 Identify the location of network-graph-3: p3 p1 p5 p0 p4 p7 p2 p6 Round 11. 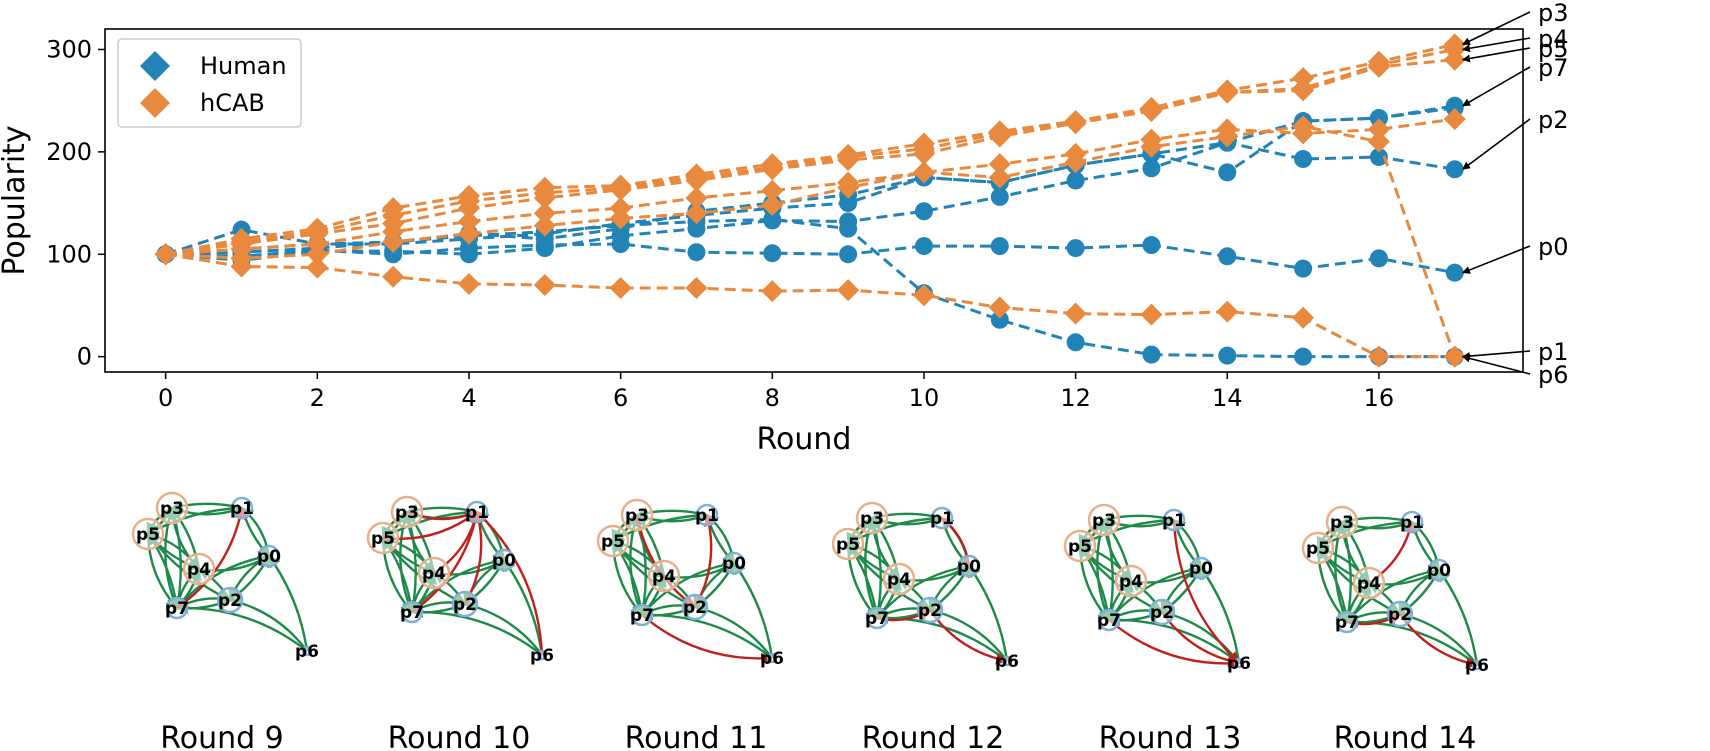
(690, 624).